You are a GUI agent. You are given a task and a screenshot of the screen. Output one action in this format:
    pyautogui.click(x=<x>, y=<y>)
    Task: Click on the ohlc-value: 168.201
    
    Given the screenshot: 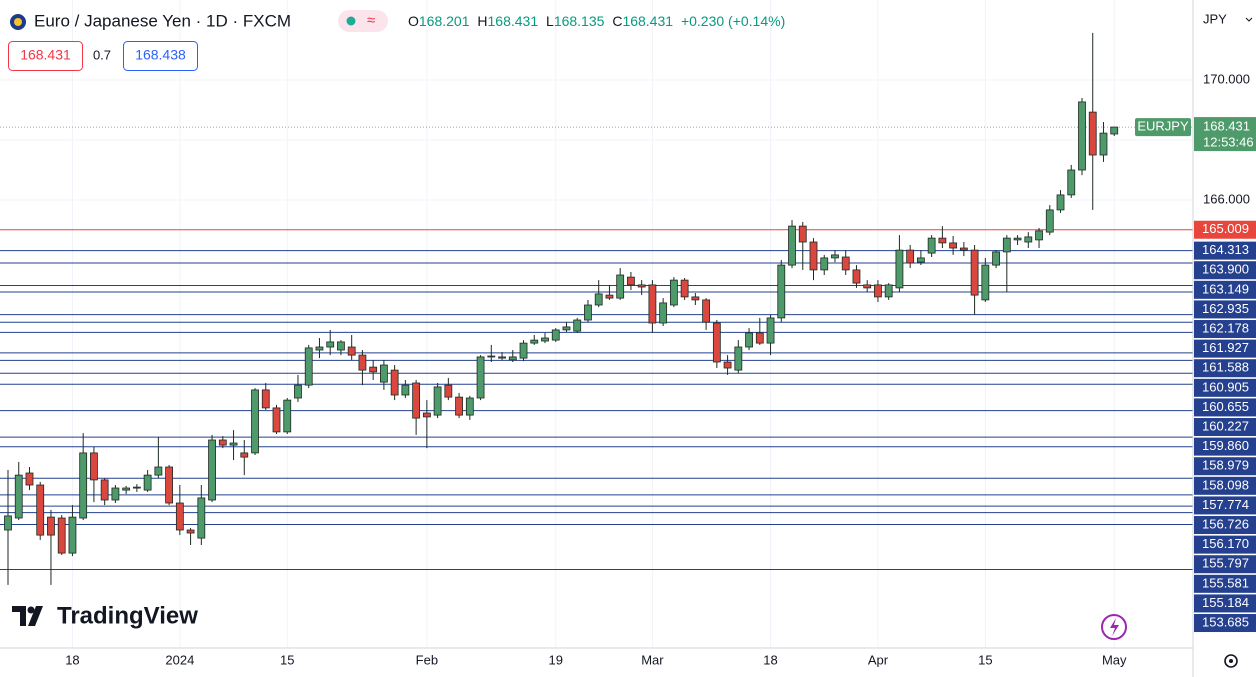 What is the action you would take?
    pyautogui.click(x=444, y=21)
    